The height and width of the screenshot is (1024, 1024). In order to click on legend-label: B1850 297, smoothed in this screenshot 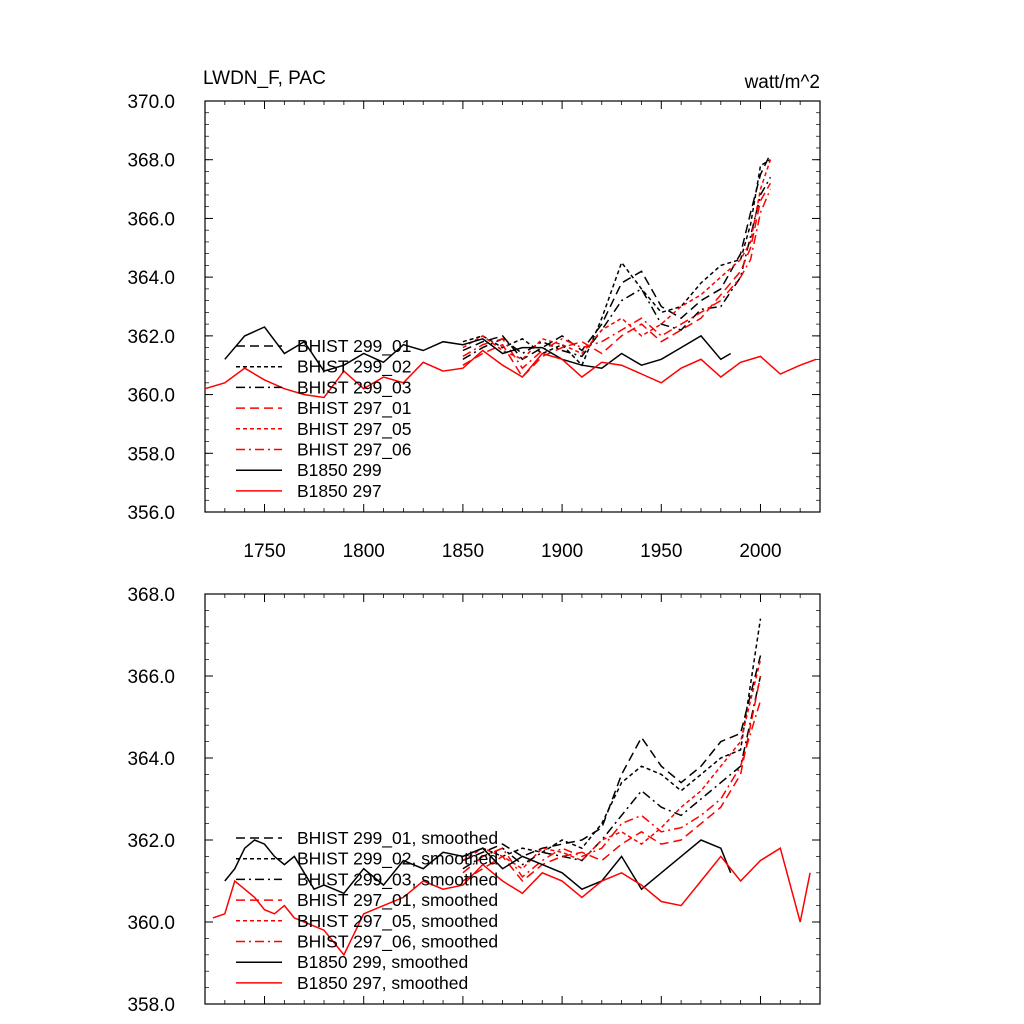, I will do `click(382, 983)`.